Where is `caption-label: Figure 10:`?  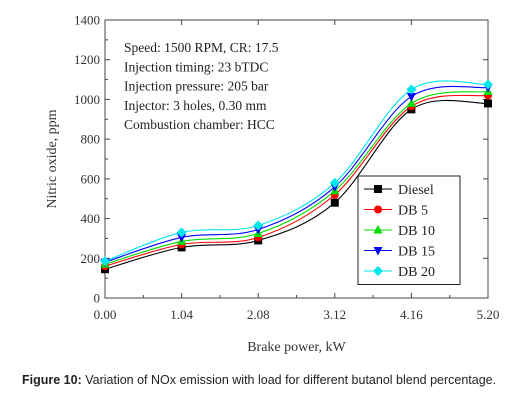
caption-label: Figure 10: is located at coordinates (52, 380).